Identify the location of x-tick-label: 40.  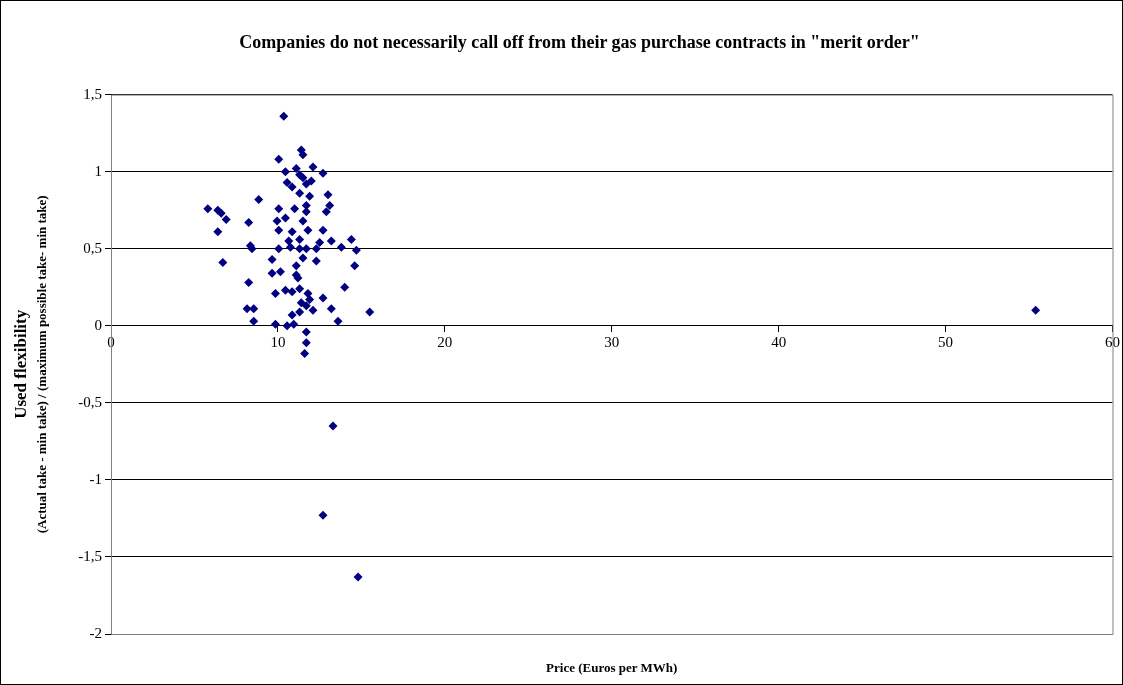
(779, 341).